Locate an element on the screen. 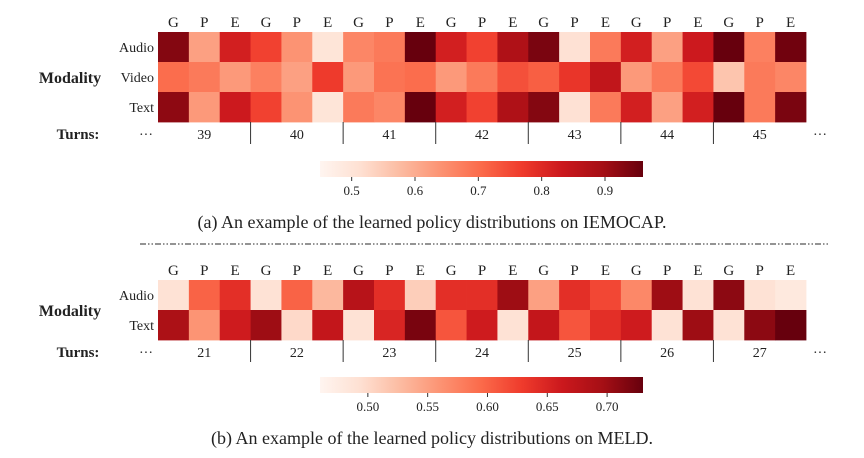 This screenshot has width=864, height=458. turn-label: 27 is located at coordinates (760, 353).